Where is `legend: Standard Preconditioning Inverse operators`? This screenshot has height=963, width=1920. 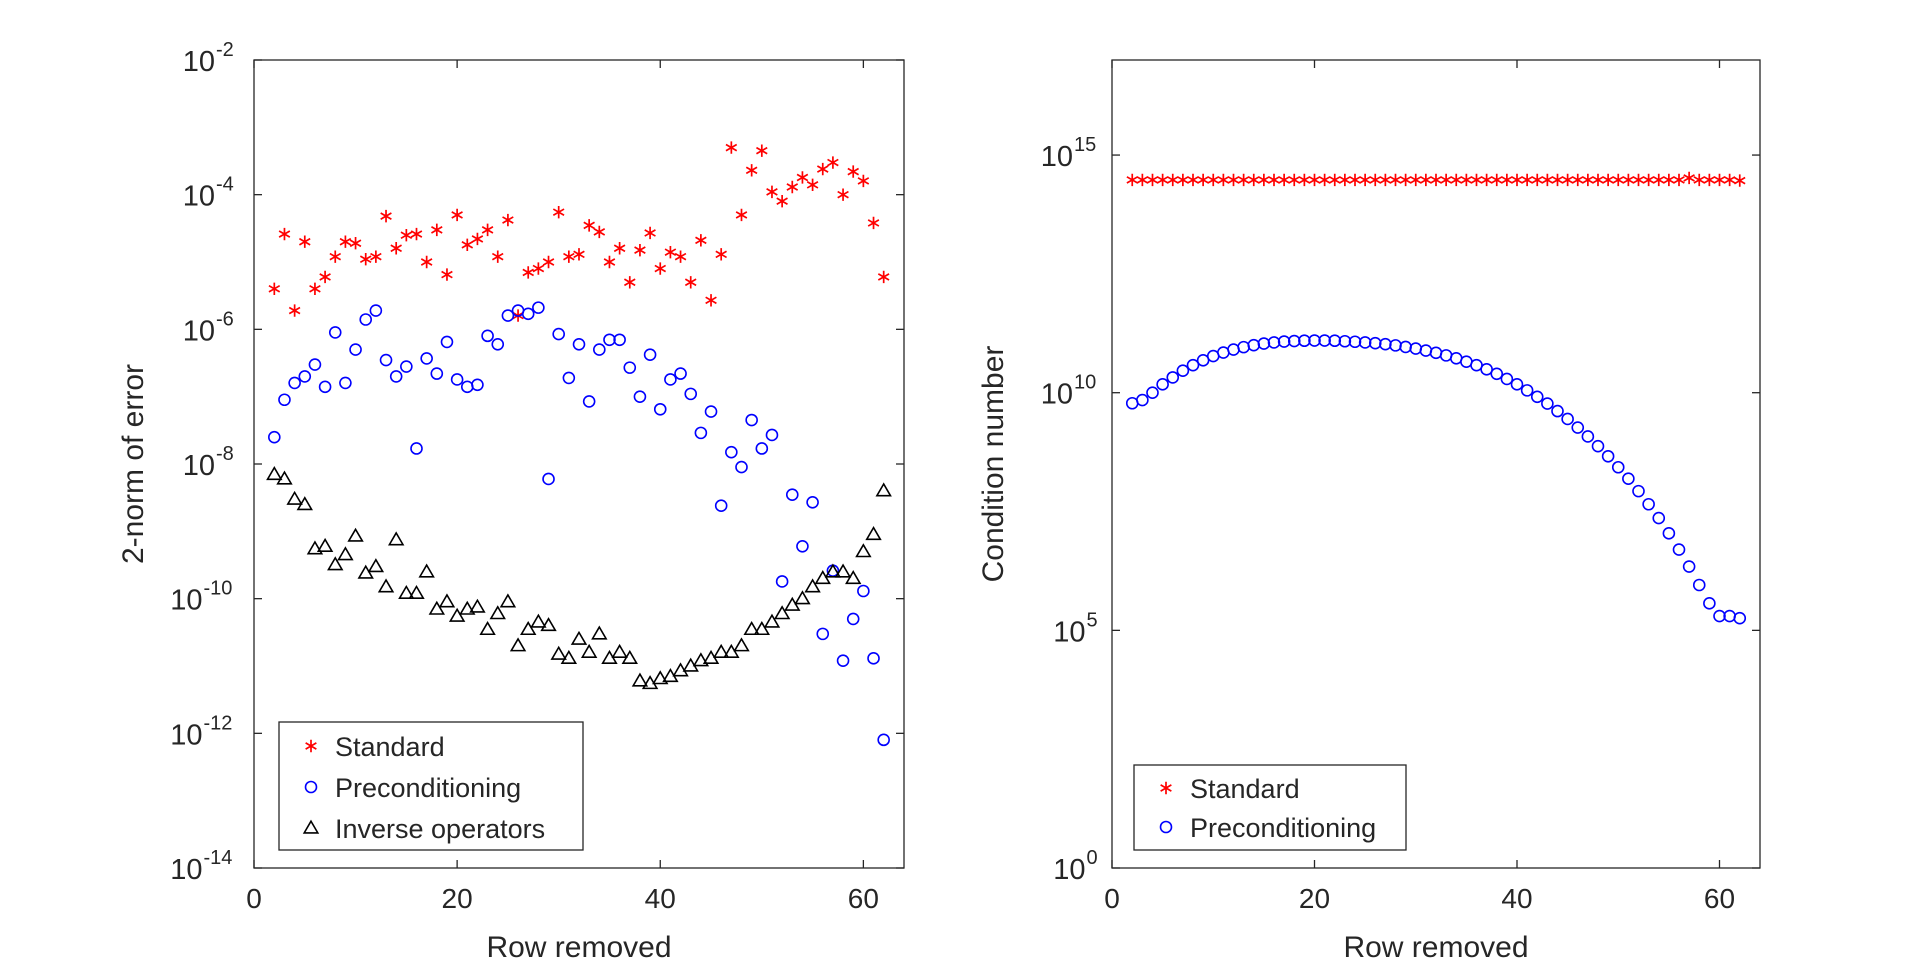 legend: Standard Preconditioning Inverse operators is located at coordinates (431, 786).